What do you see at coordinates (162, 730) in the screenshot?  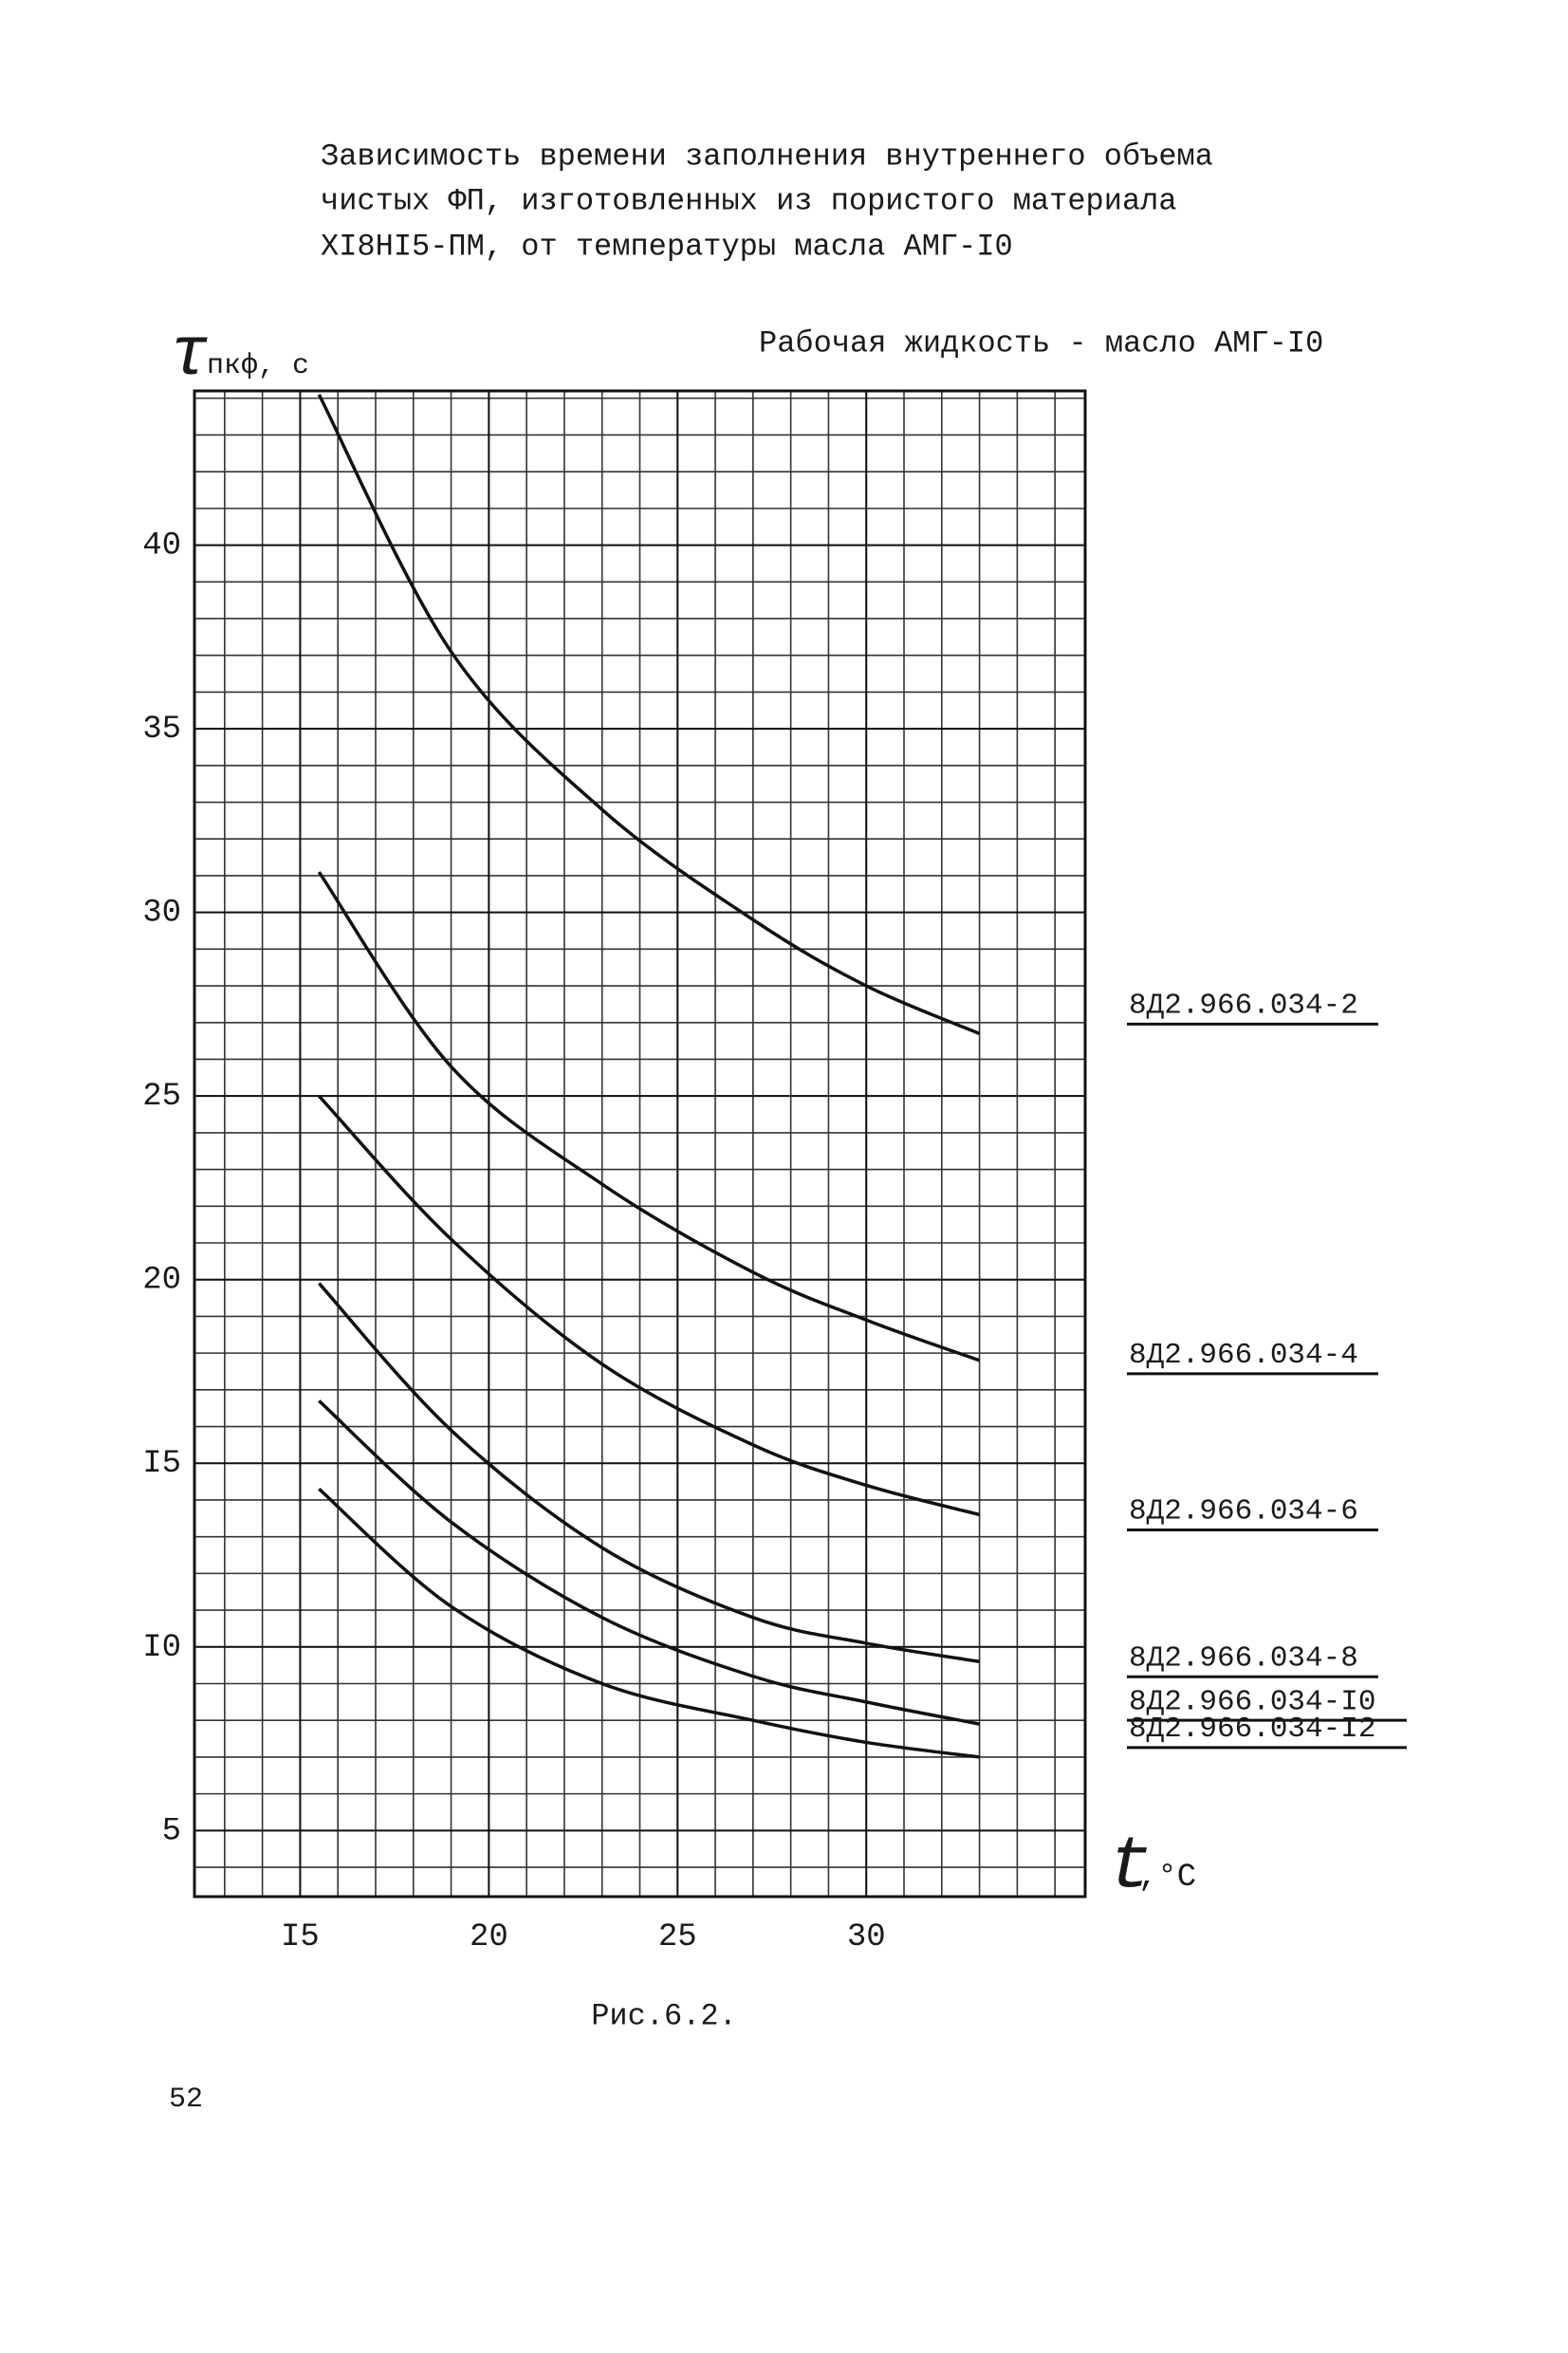 I see `y-tick-label: 35` at bounding box center [162, 730].